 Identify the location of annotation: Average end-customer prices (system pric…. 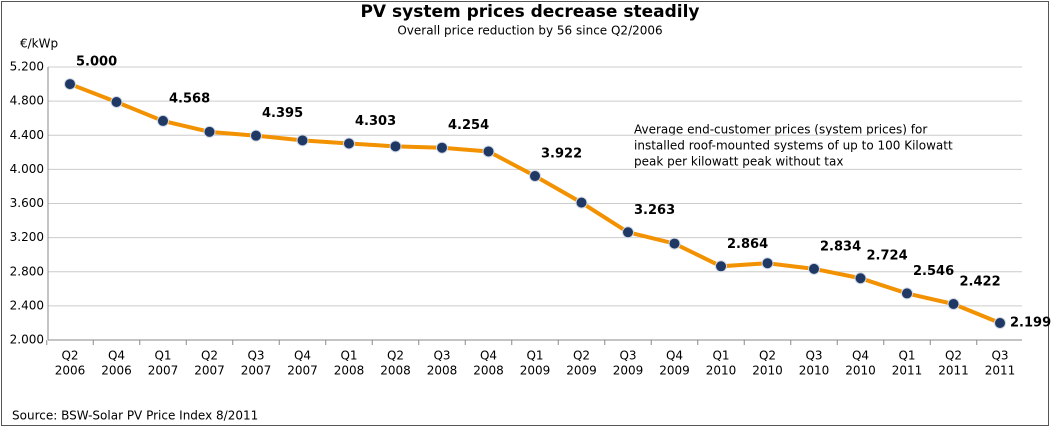
(780, 130).